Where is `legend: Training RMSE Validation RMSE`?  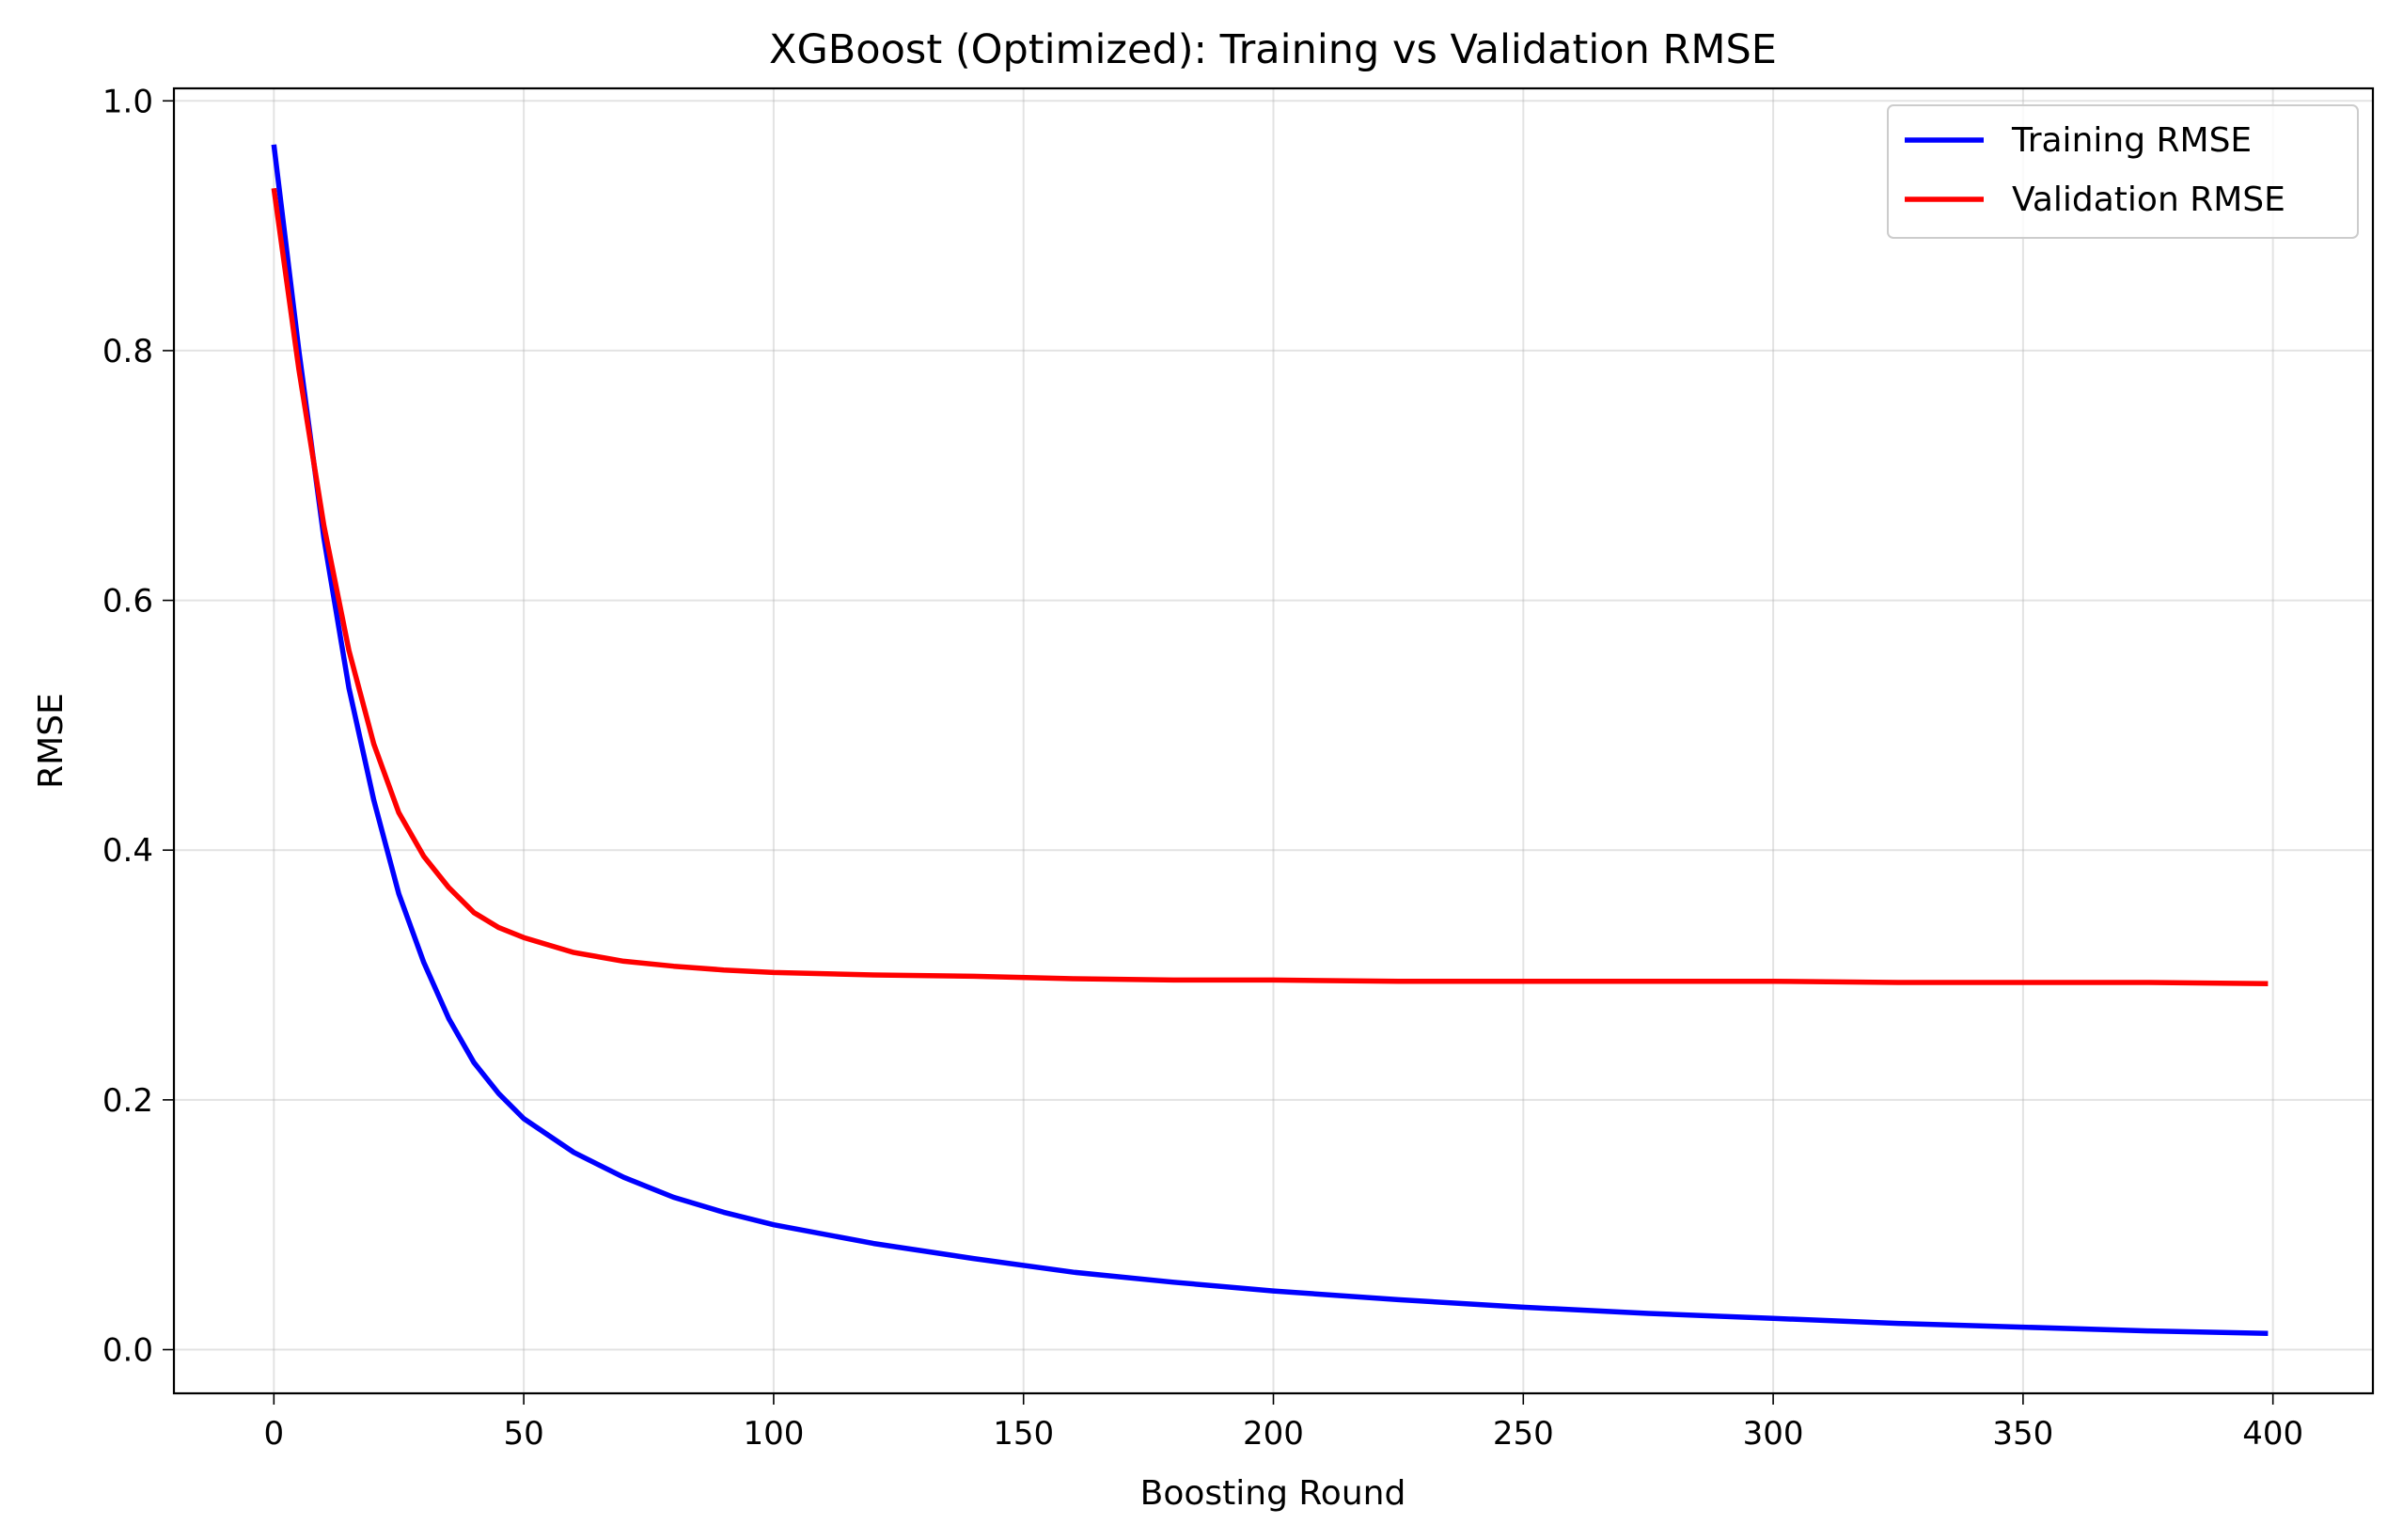 legend: Training RMSE Validation RMSE is located at coordinates (2123, 172).